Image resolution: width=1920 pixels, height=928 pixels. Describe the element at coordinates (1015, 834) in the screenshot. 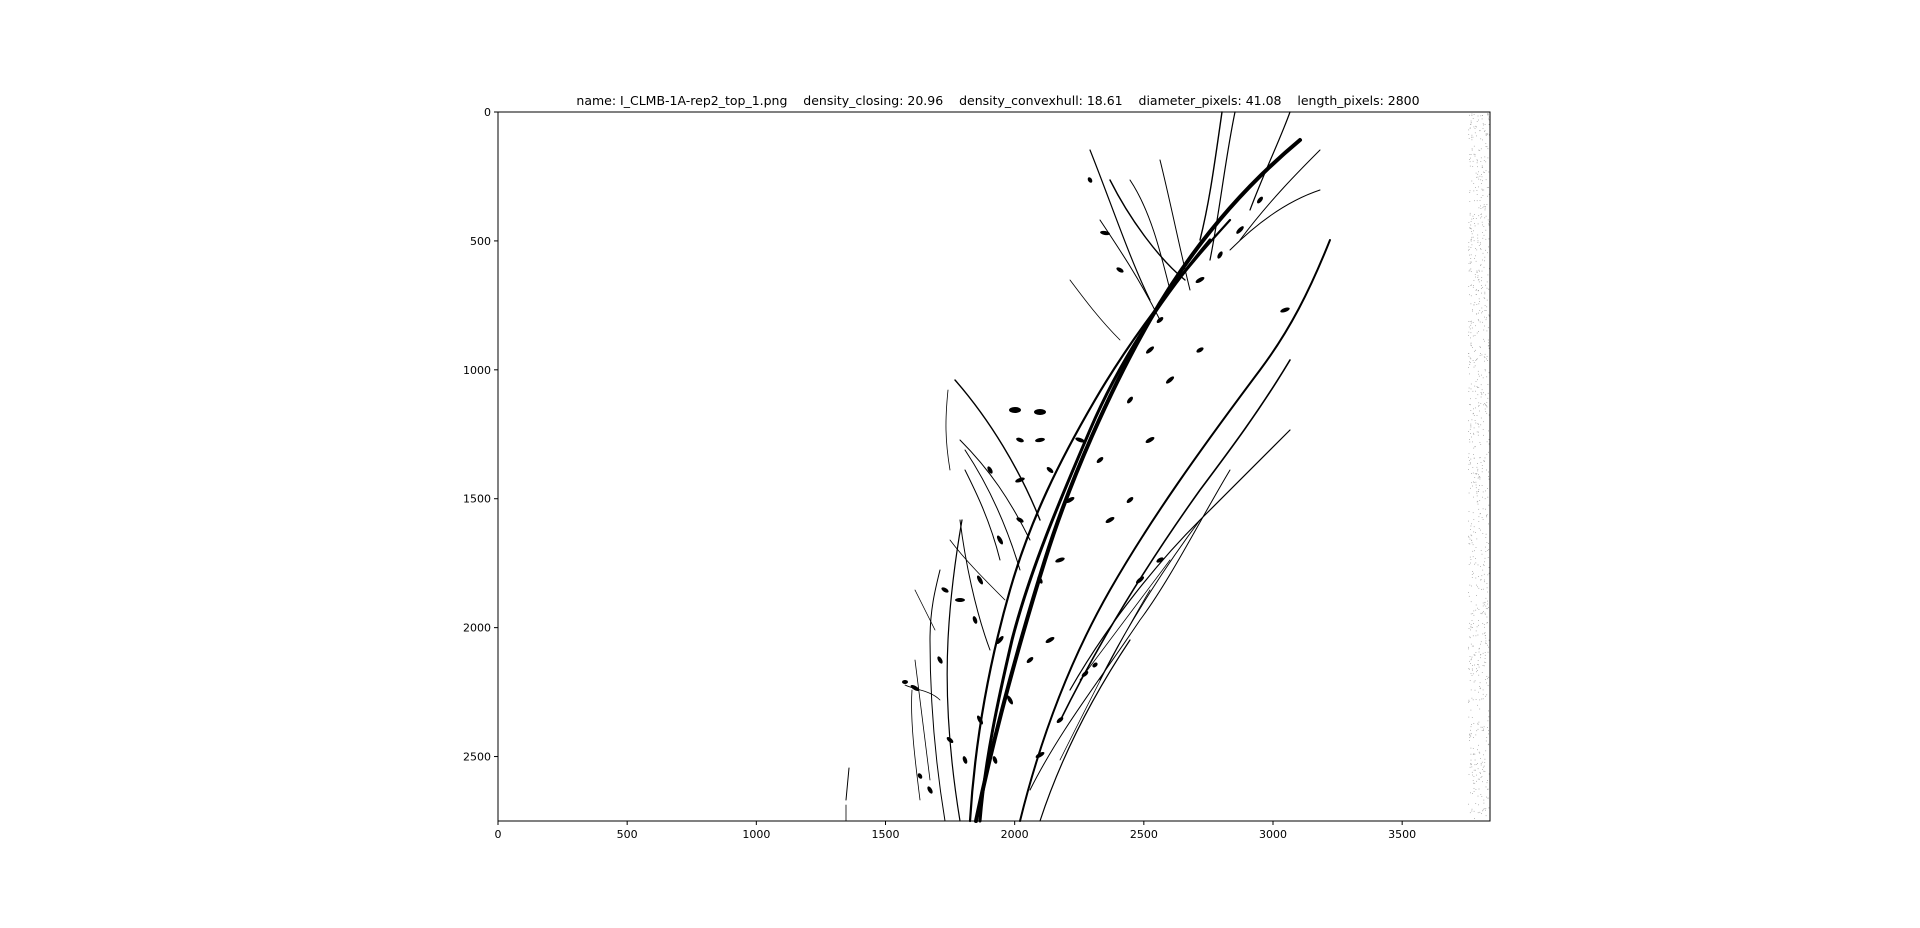

I see `x-tick-label: 2000` at that location.